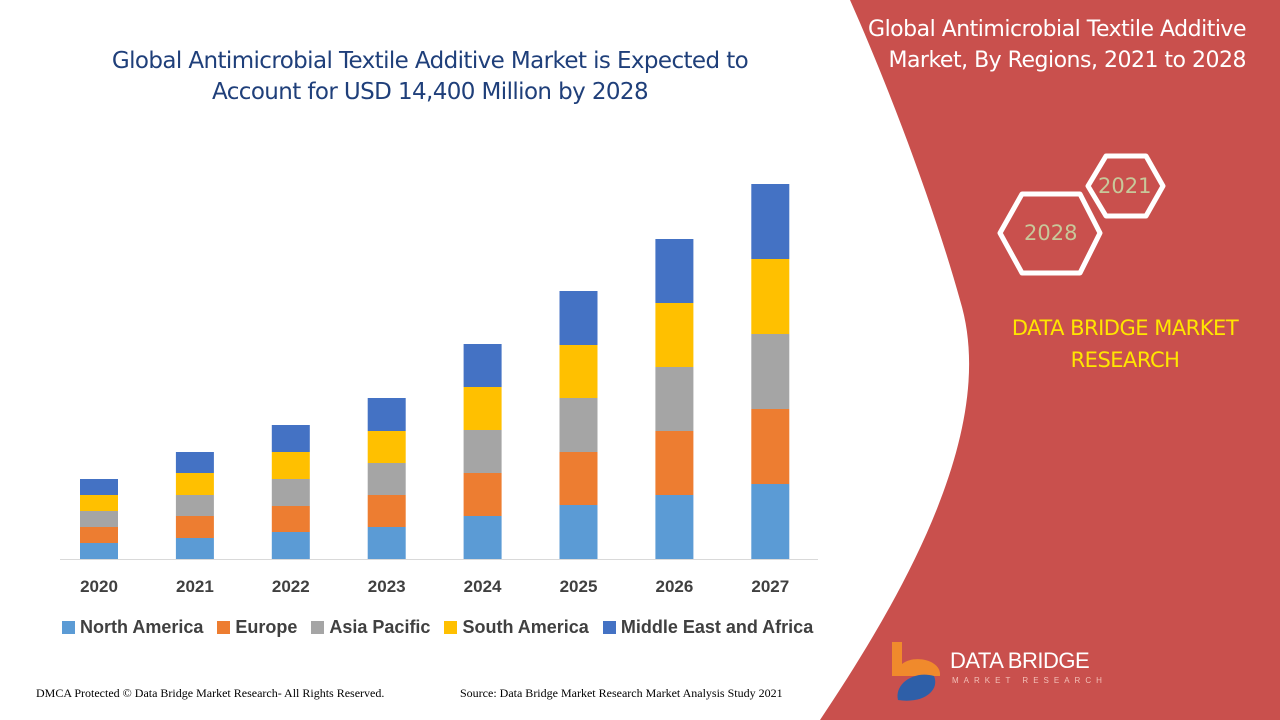  What do you see at coordinates (194, 548) in the screenshot?
I see `bar-segment-north-america-2021` at bounding box center [194, 548].